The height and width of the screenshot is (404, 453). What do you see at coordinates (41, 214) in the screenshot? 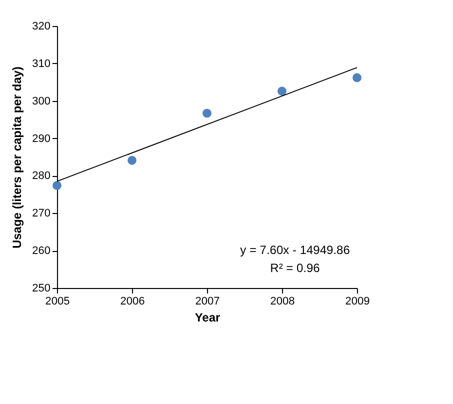
I see `y-tick-label: 270` at bounding box center [41, 214].